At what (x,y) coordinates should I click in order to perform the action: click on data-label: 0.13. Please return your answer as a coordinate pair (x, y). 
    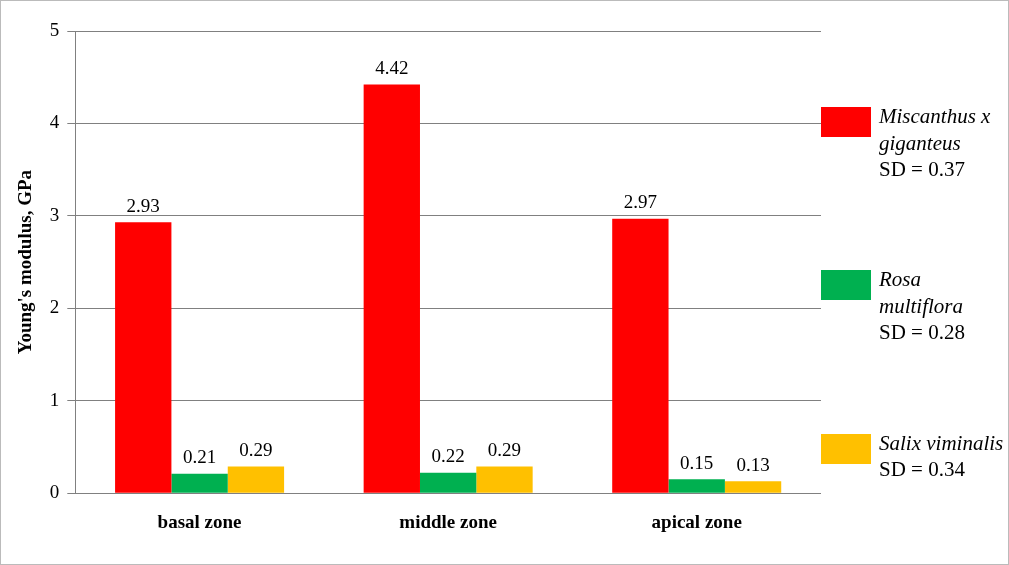
    Looking at the image, I should click on (753, 464).